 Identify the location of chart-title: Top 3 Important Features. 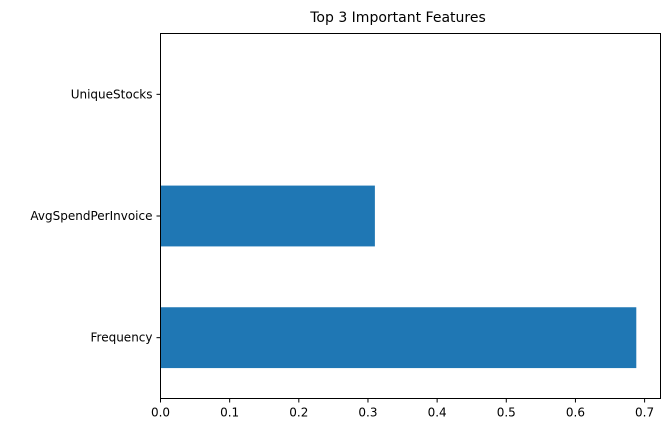
(397, 18).